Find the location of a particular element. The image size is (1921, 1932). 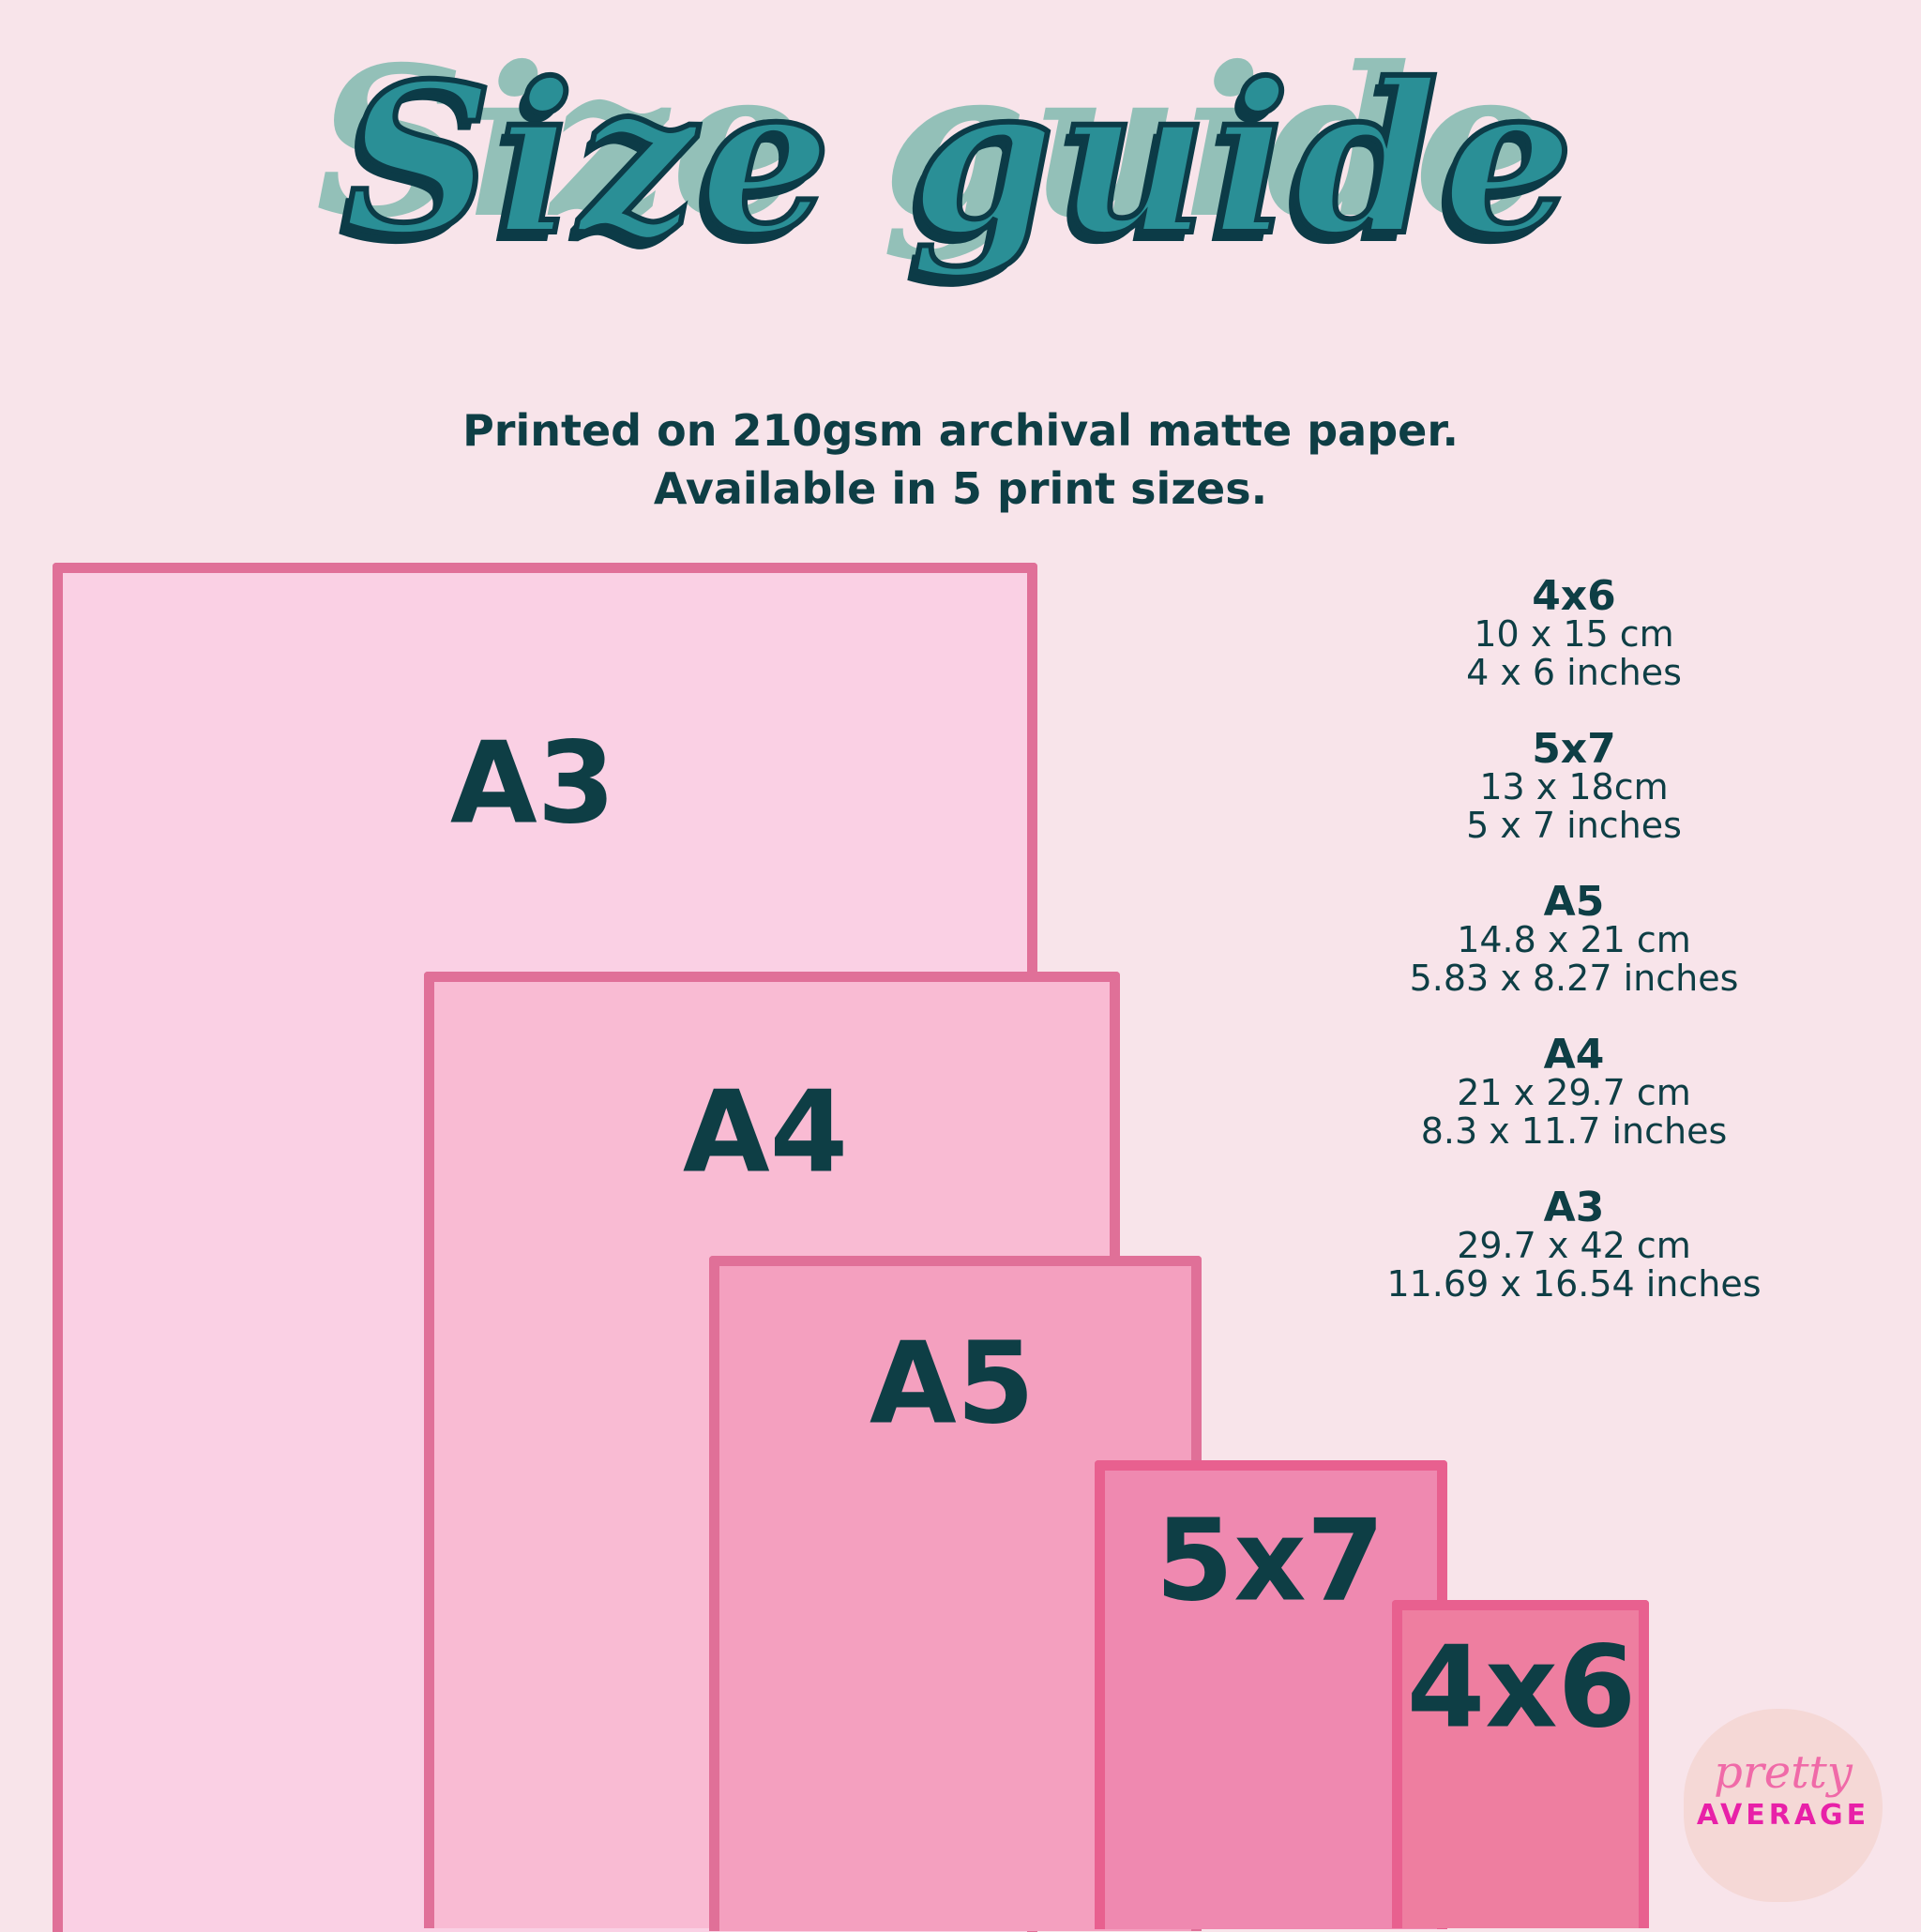

spec-a3: A3 29.7 x 42 cm 11.69 x 16.54 inches is located at coordinates (1574, 1244).